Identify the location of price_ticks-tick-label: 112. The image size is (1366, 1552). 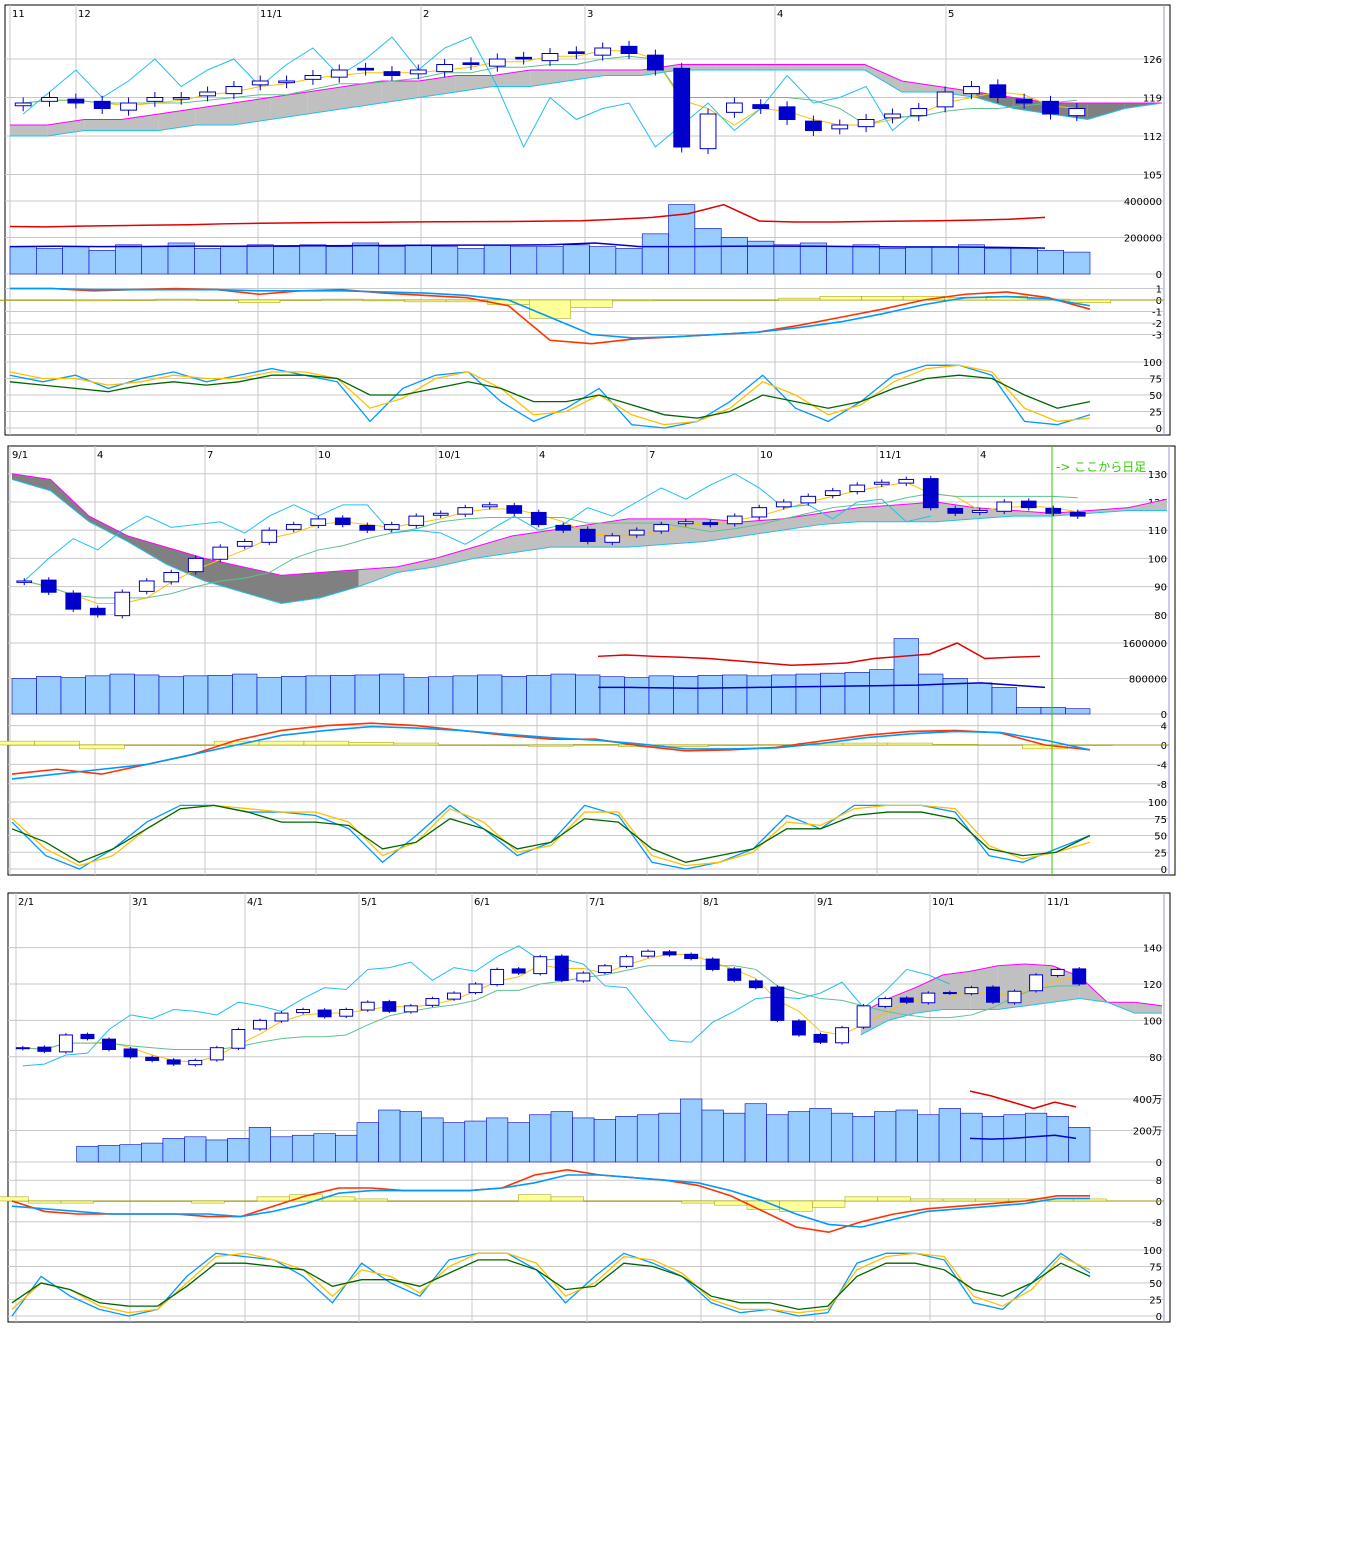
(1152, 137).